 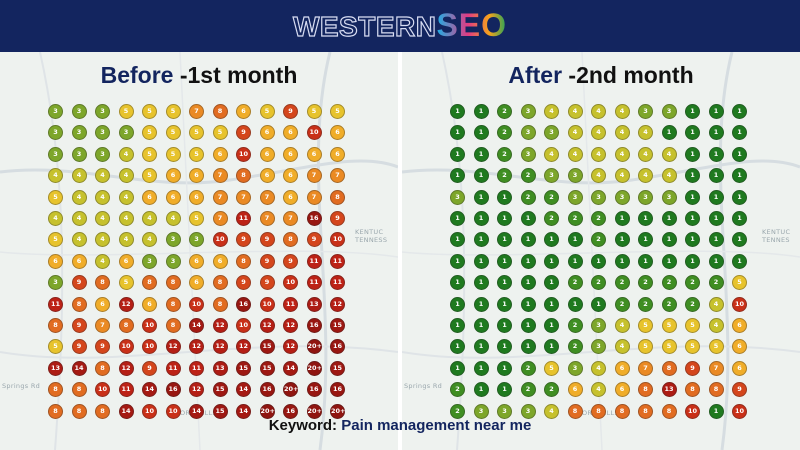 What do you see at coordinates (364, 26) in the screenshot?
I see `logo-text-western: WESTERN` at bounding box center [364, 26].